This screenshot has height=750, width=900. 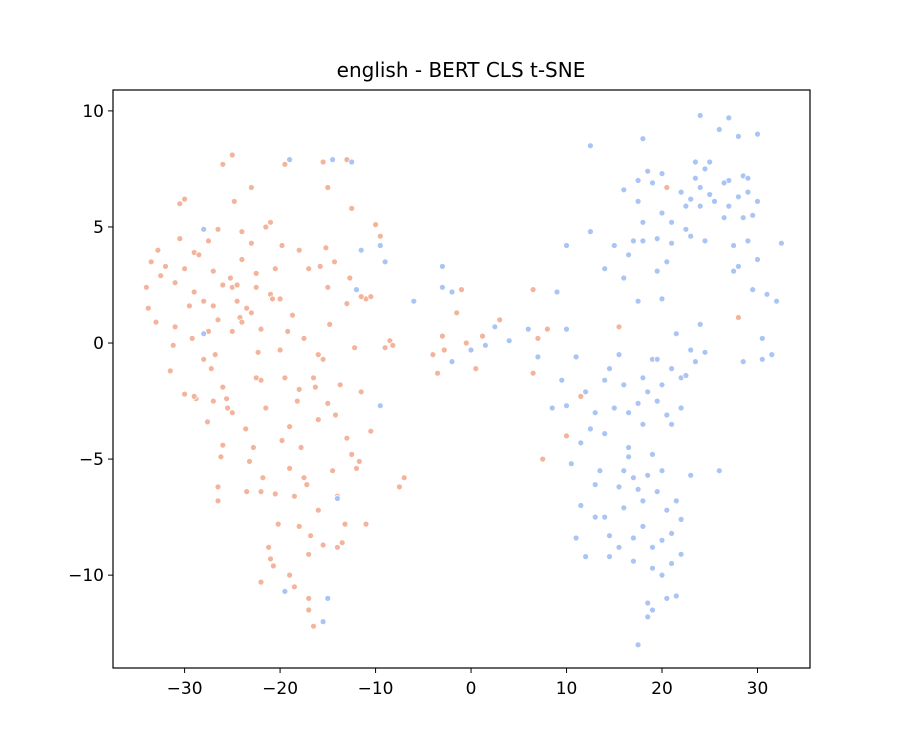 What do you see at coordinates (567, 689) in the screenshot?
I see `x-tick-label: 10` at bounding box center [567, 689].